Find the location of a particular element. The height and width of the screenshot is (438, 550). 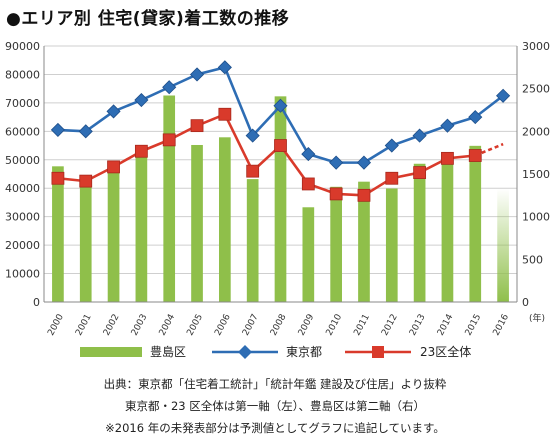

y-right-tick-label: 2500 is located at coordinates (536, 89).